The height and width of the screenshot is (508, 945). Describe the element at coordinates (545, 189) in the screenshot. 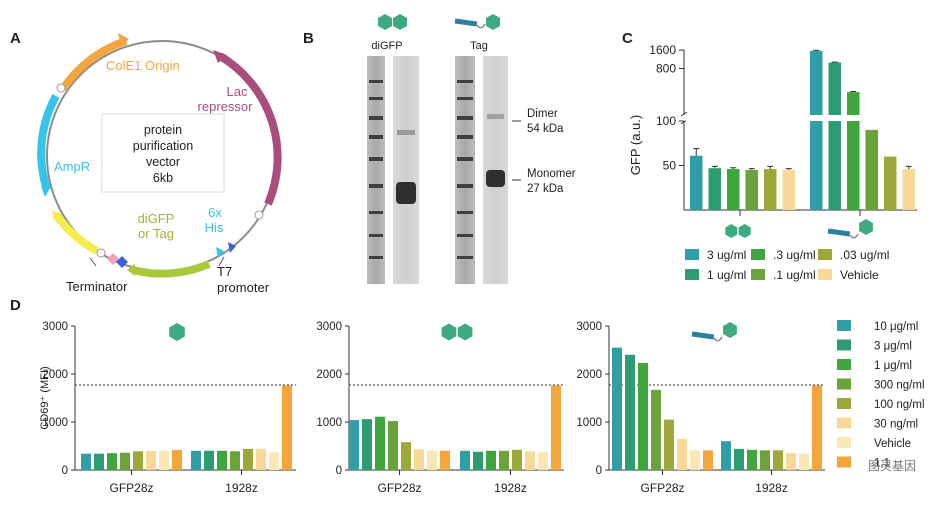

I see `monomer-kda: 27 kDa` at that location.